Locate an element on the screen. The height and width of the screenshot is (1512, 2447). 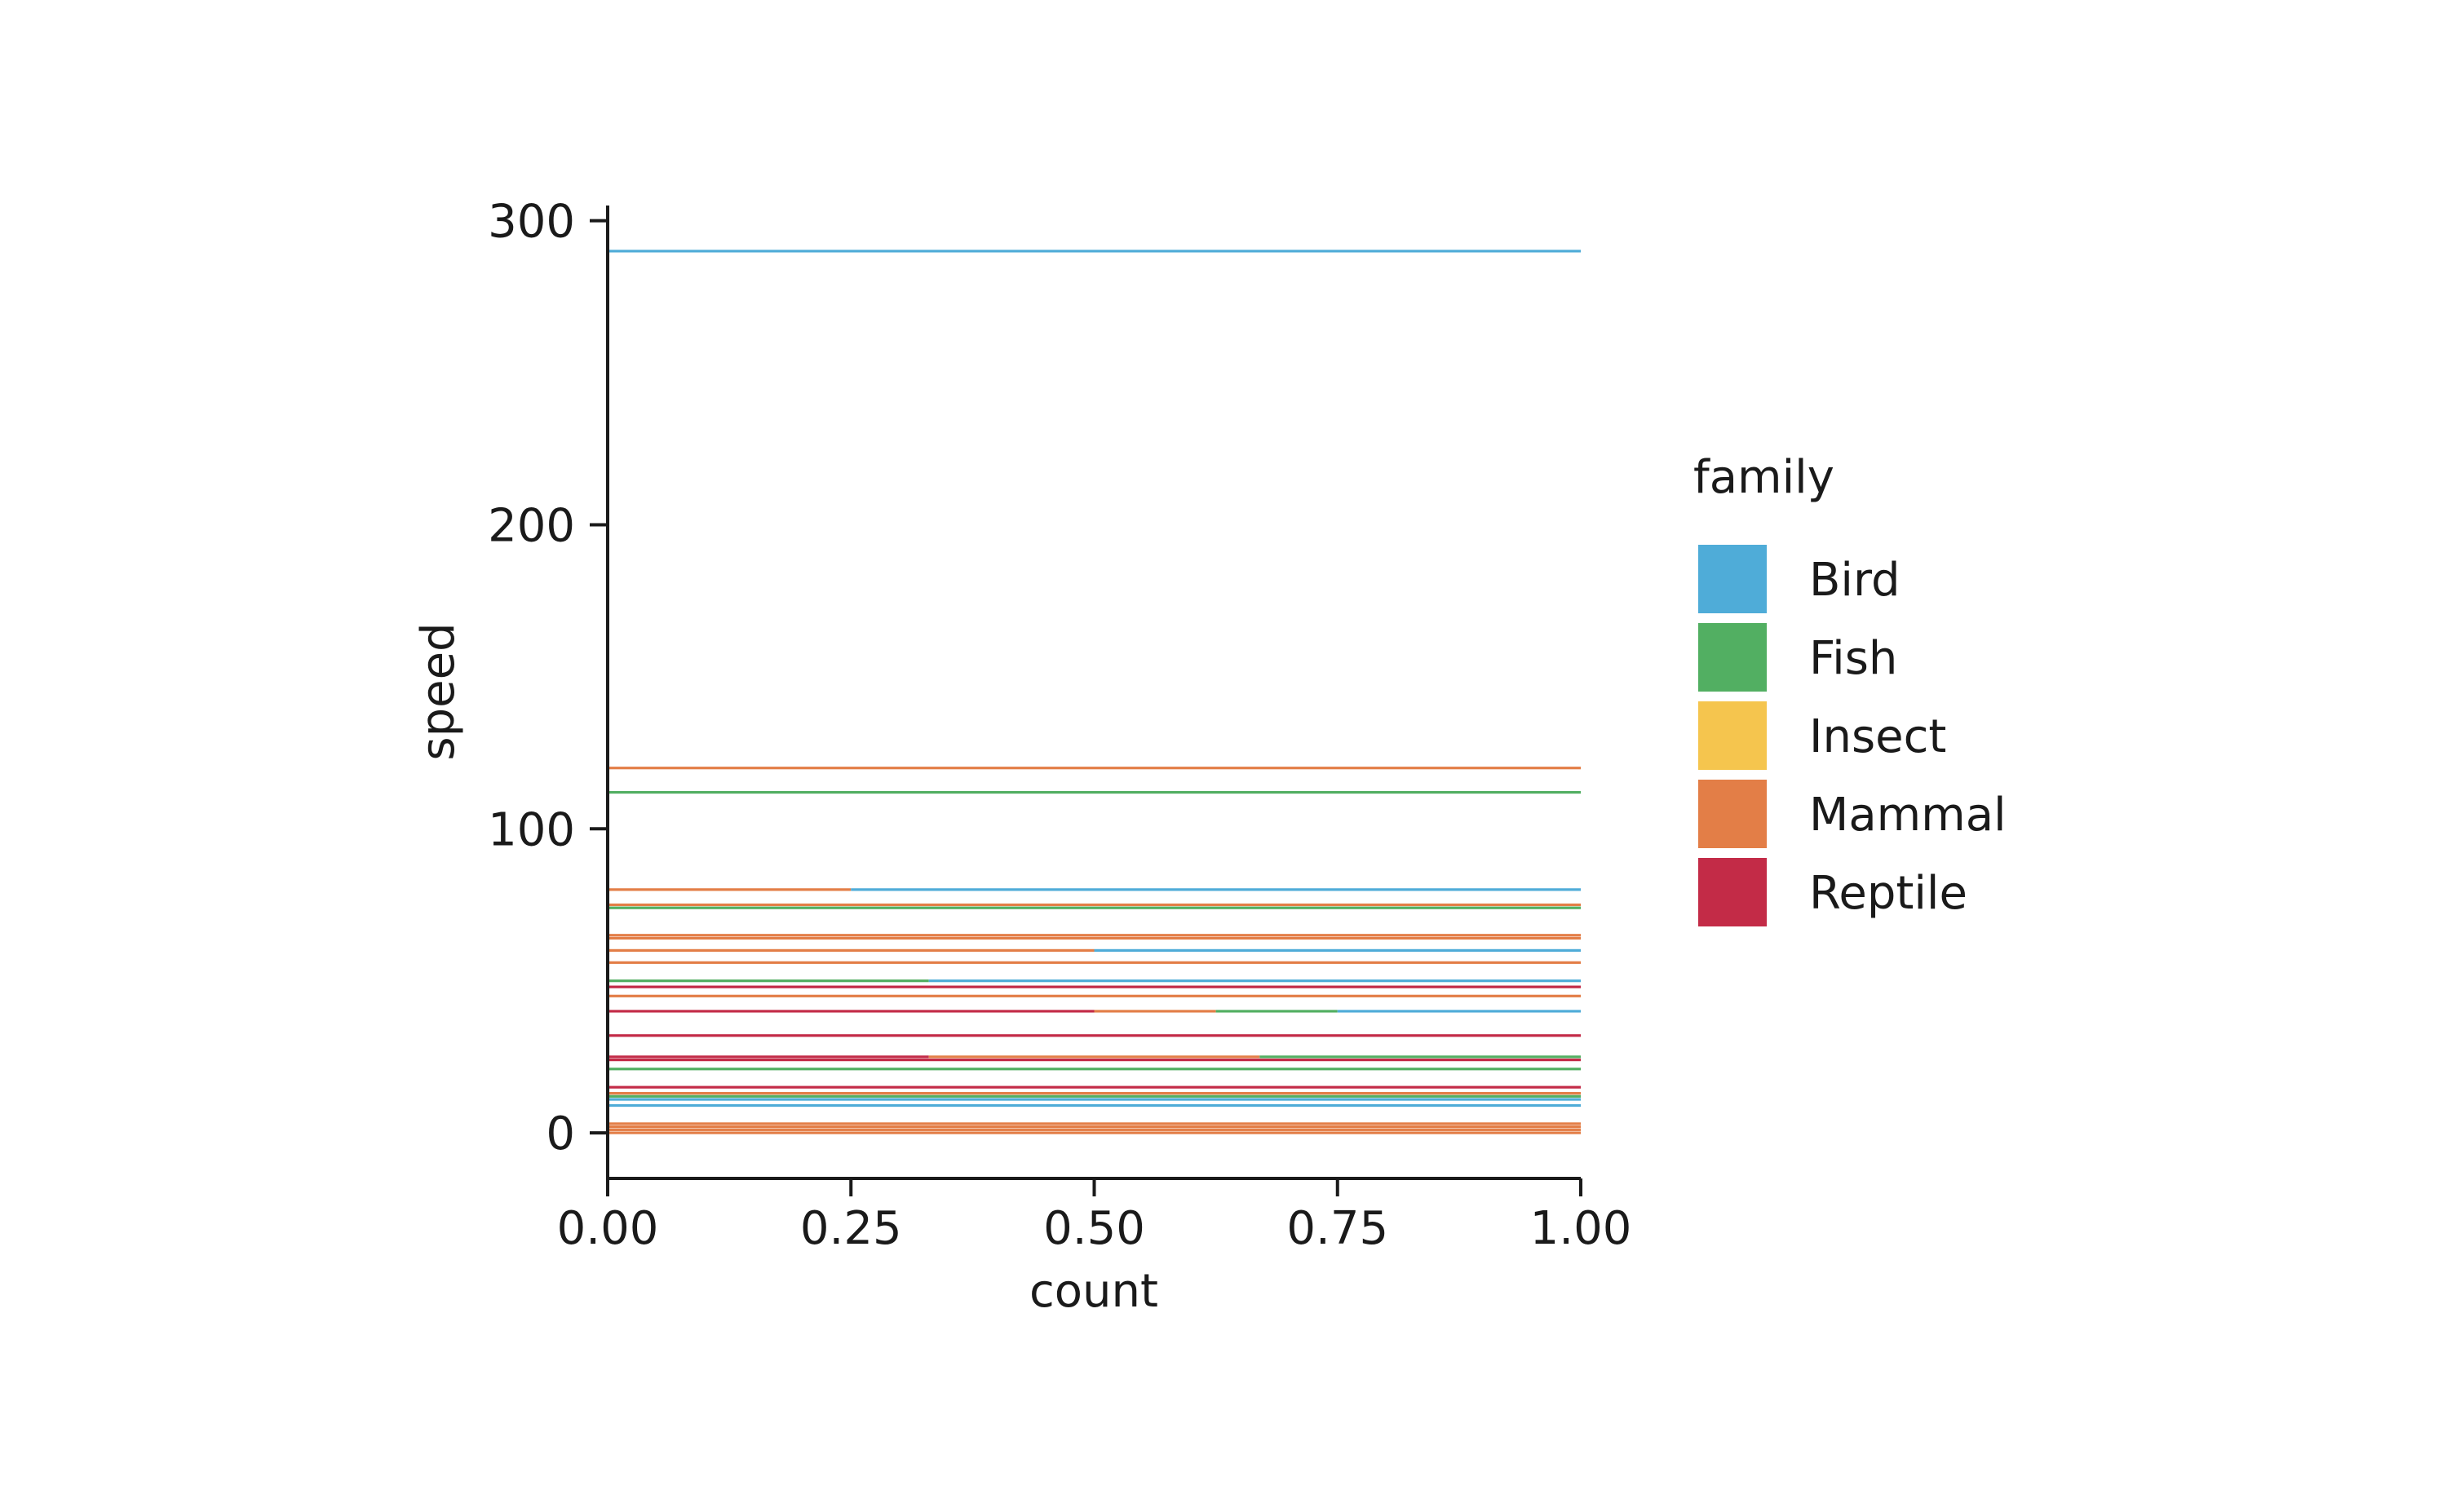
x-ticks: 0.00 0.25 0.50 0.75 1.00 is located at coordinates (1094, 1216).